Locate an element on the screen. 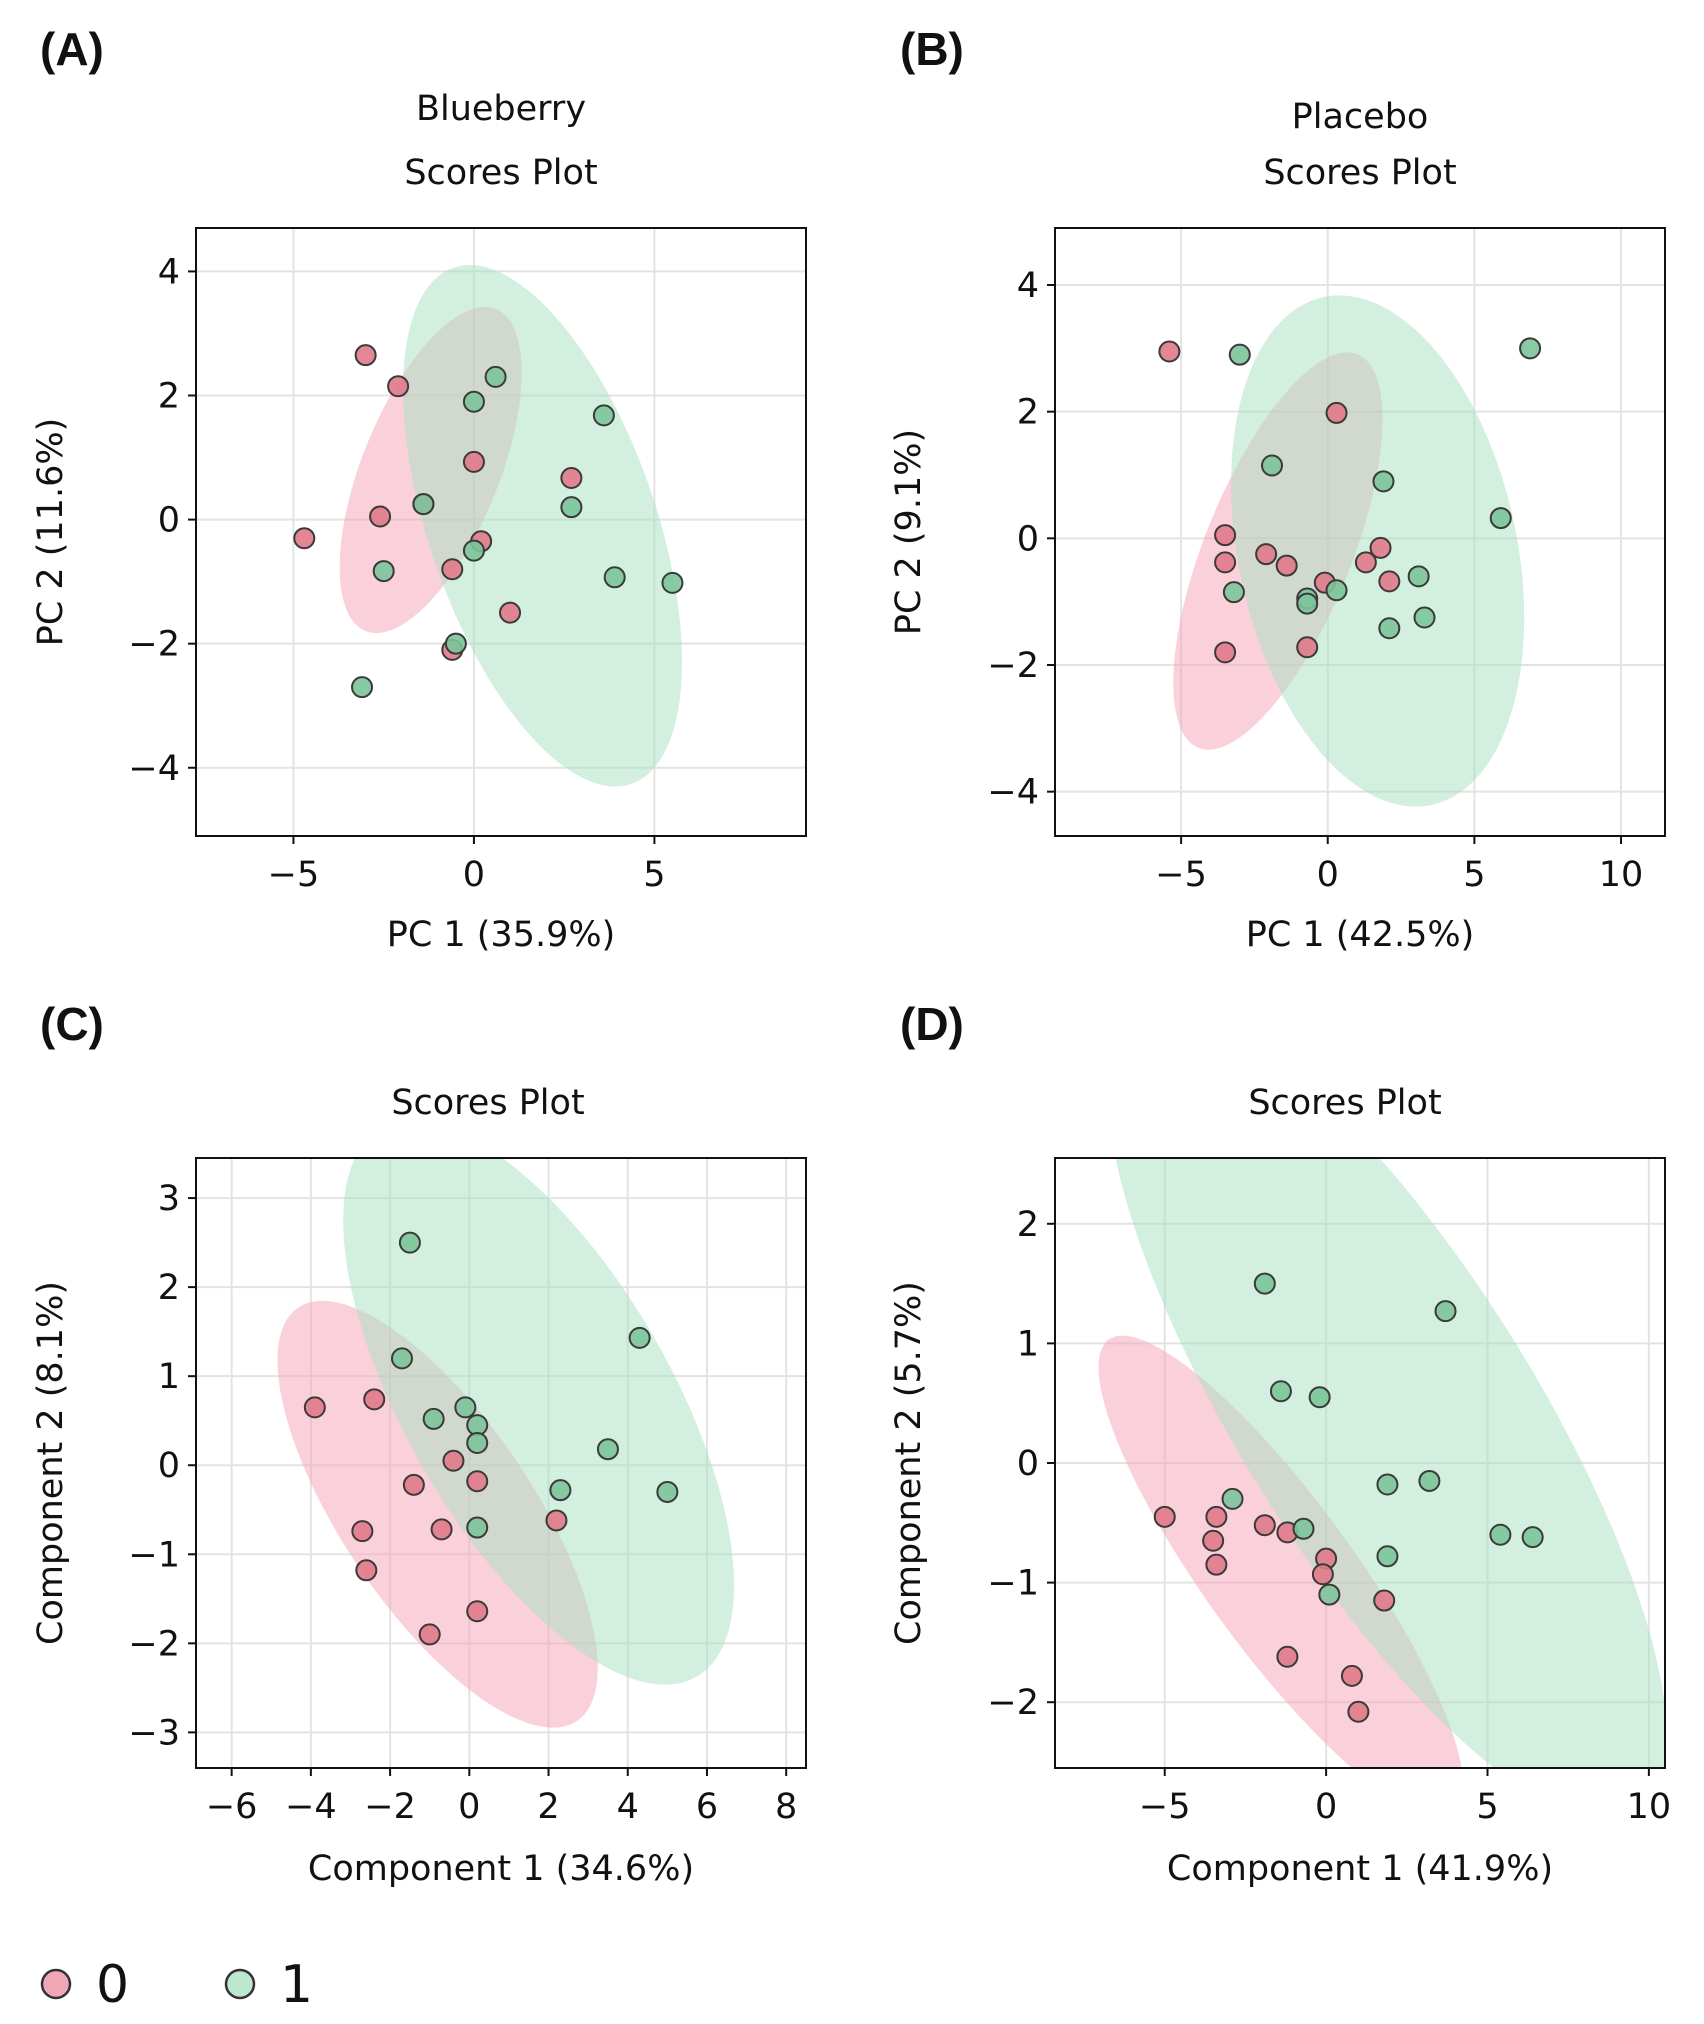 The image size is (1704, 2024). panel-label: (A) is located at coordinates (72, 49).